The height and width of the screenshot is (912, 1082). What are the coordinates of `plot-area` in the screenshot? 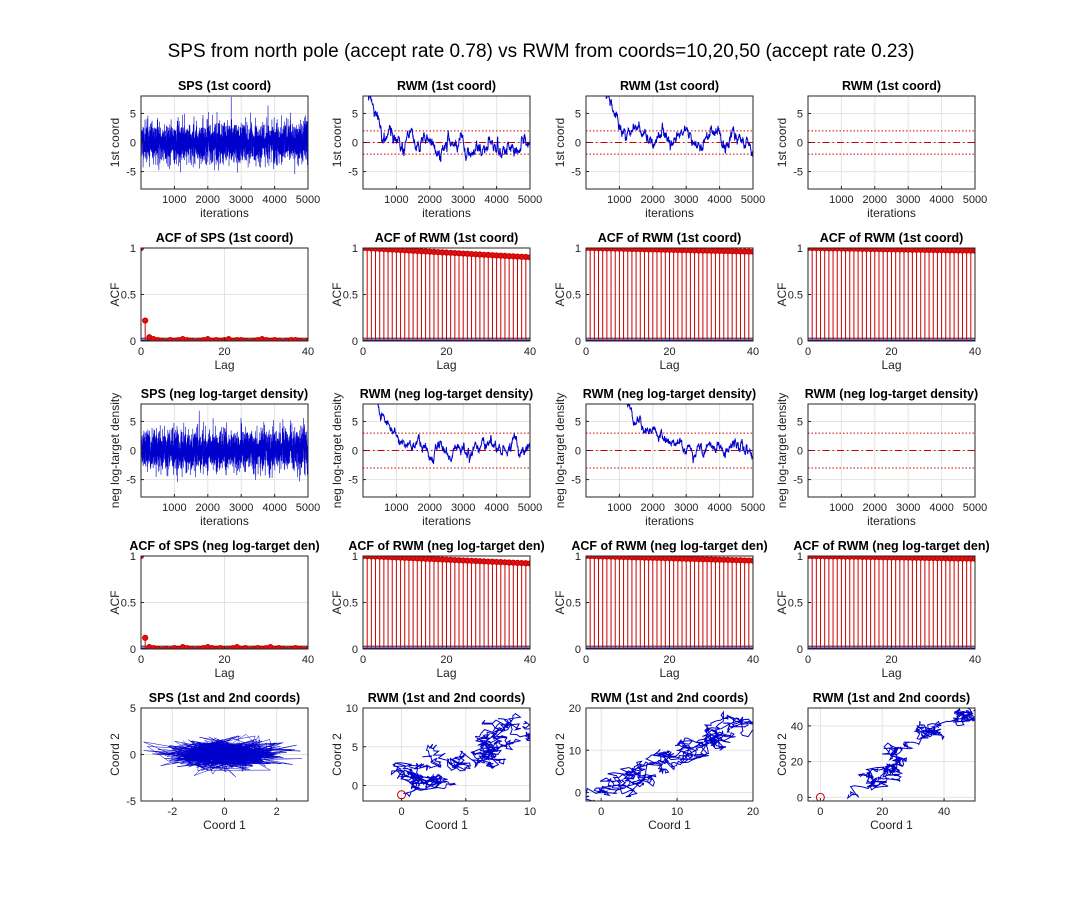 It's located at (446, 754).